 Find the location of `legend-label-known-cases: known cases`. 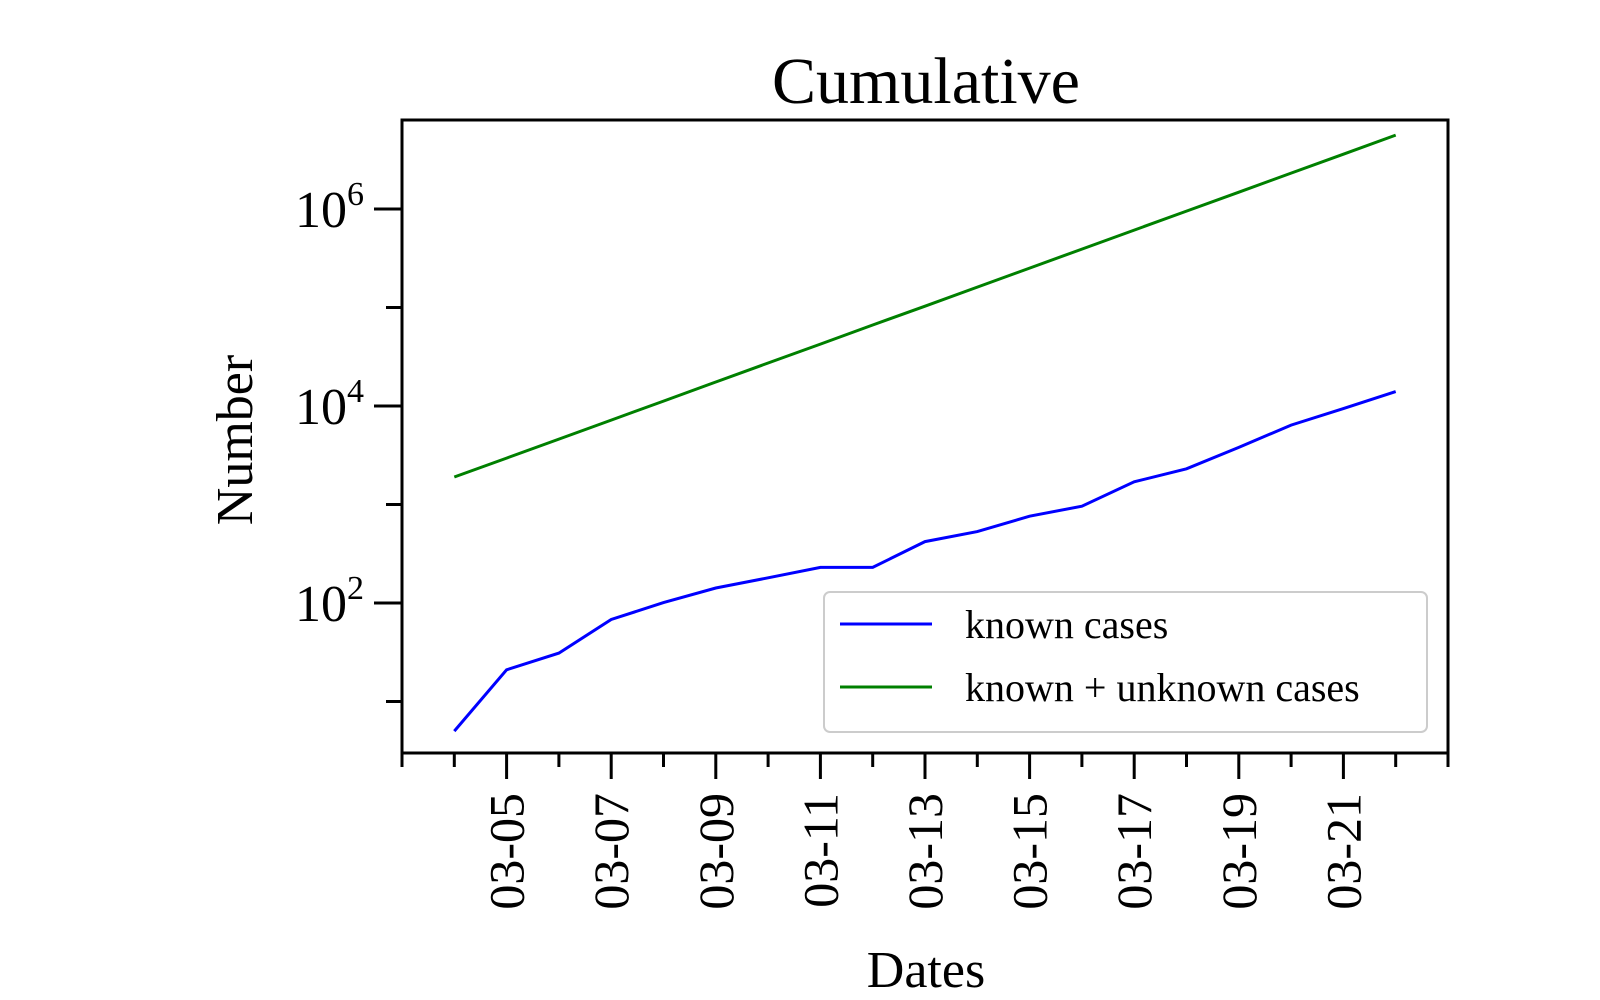

legend-label-known-cases: known cases is located at coordinates (1066, 624).